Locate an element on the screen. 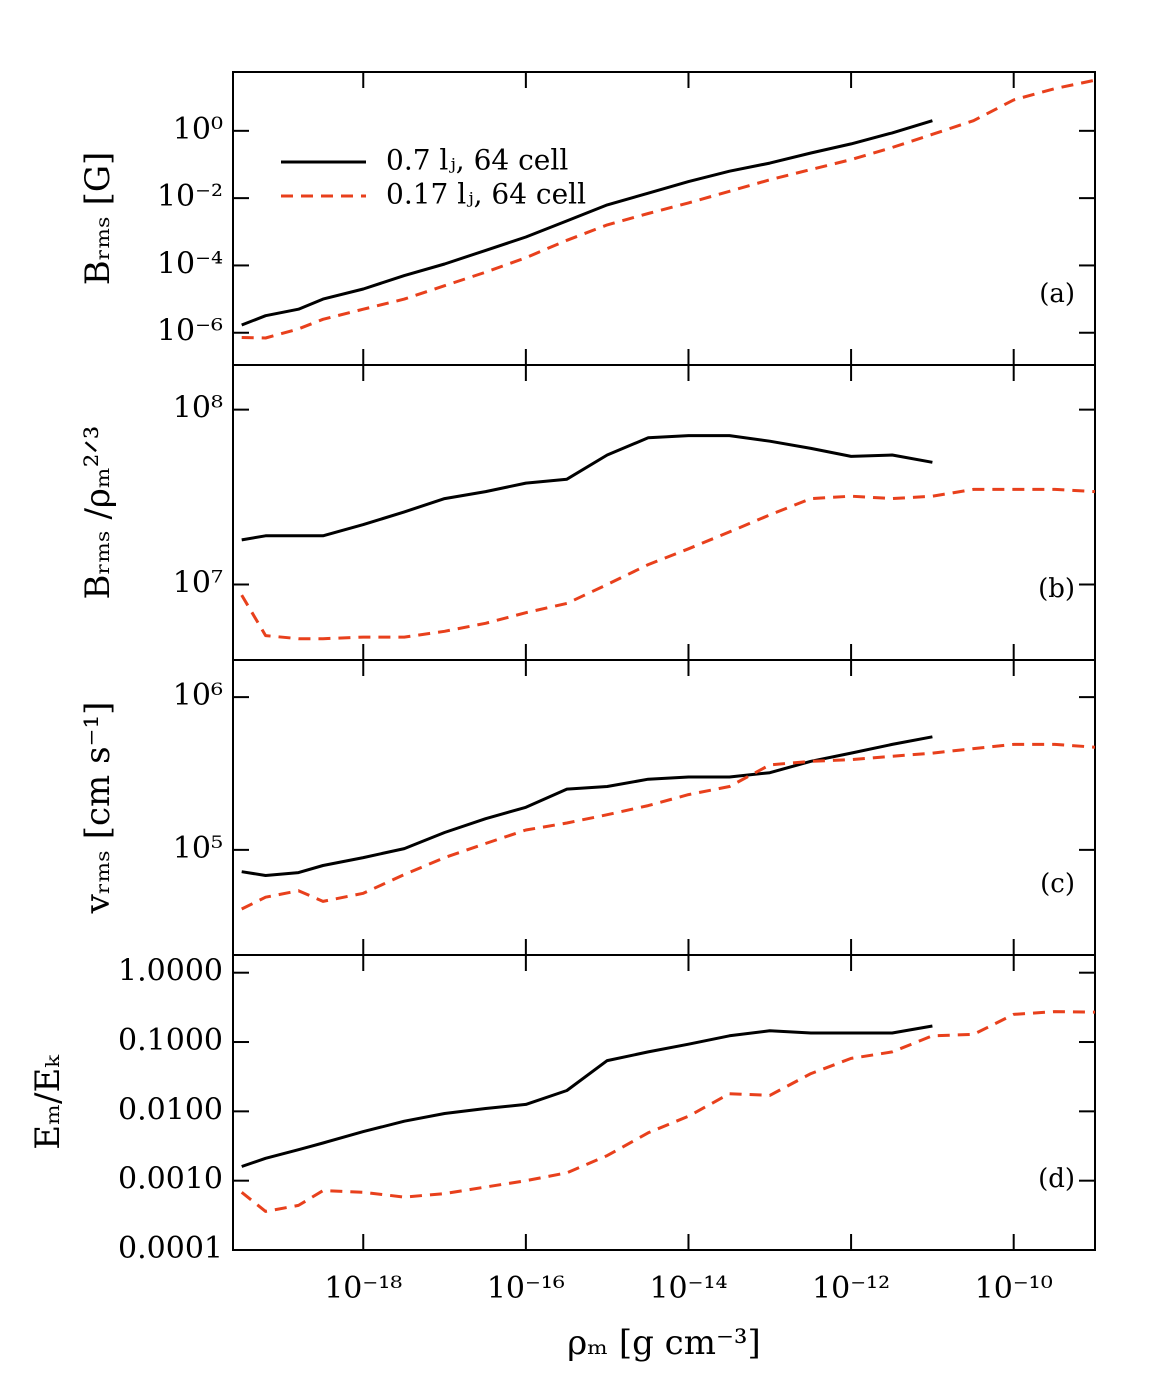 Image resolution: width=1163 pixels, height=1397 pixels. x-tick-label: 10⁻¹⁴ is located at coordinates (688, 1288).